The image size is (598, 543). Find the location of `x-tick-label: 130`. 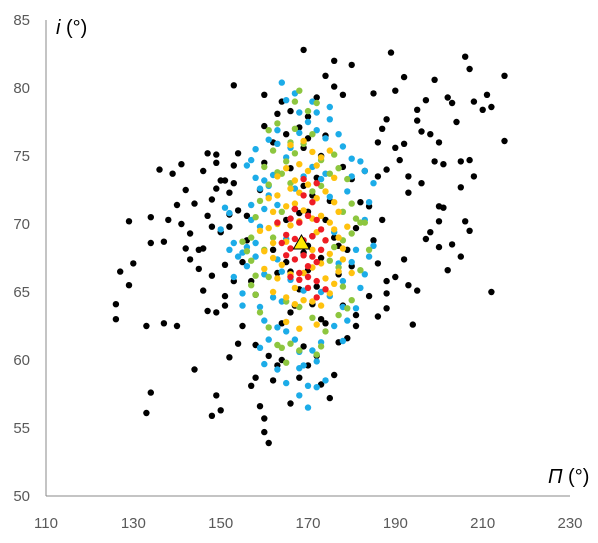

x-tick-label: 130 is located at coordinates (133, 523).